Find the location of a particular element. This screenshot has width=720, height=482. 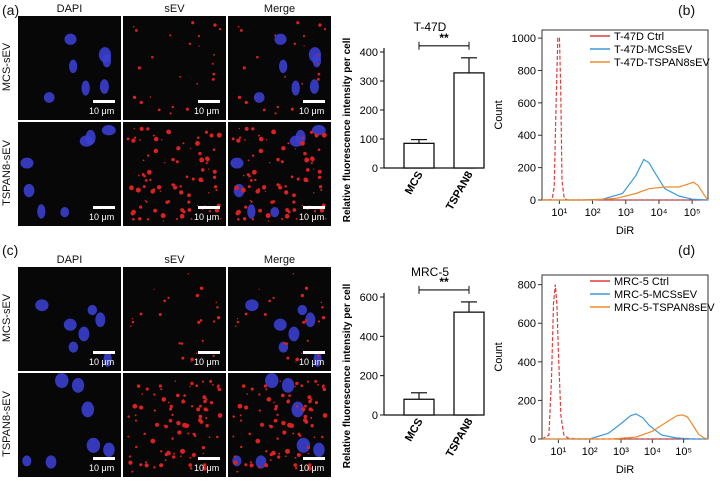

y-tick-label: 300 is located at coordinates (369, 82).